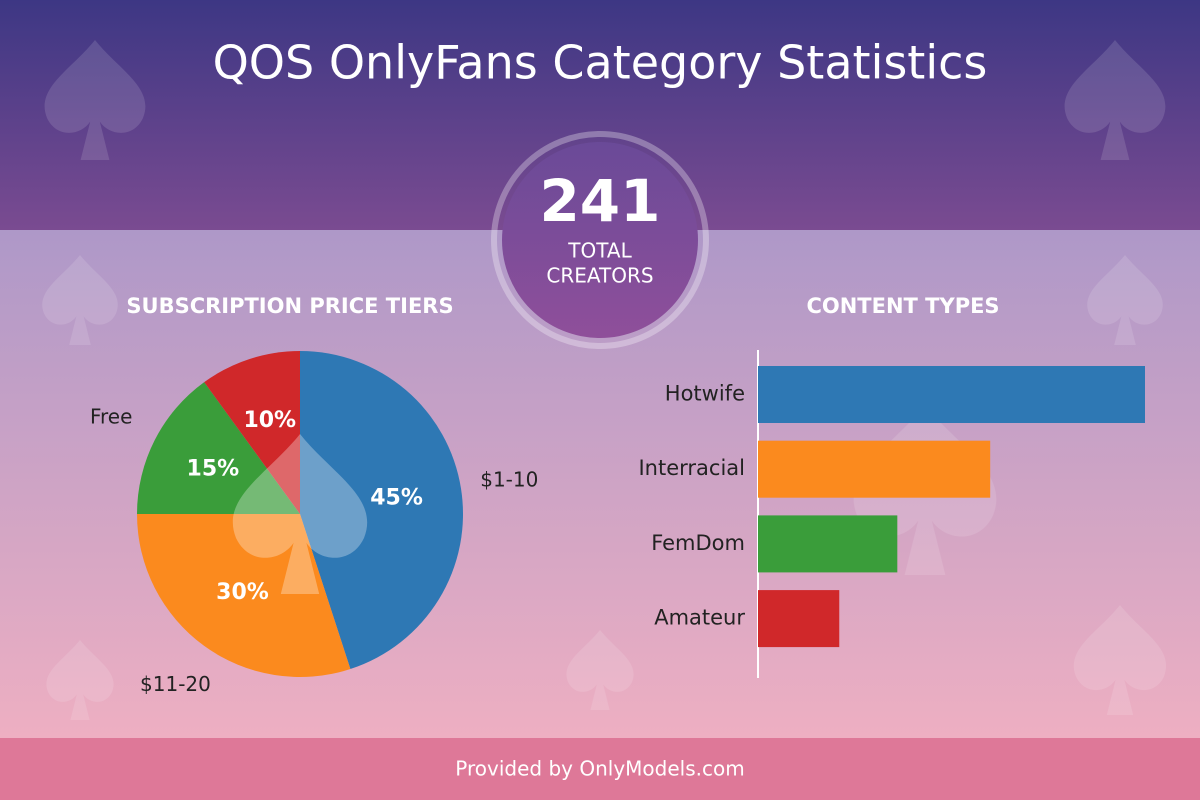 Image resolution: width=1200 pixels, height=800 pixels. I want to click on chart-title: CONTENT TYPES, so click(902, 306).